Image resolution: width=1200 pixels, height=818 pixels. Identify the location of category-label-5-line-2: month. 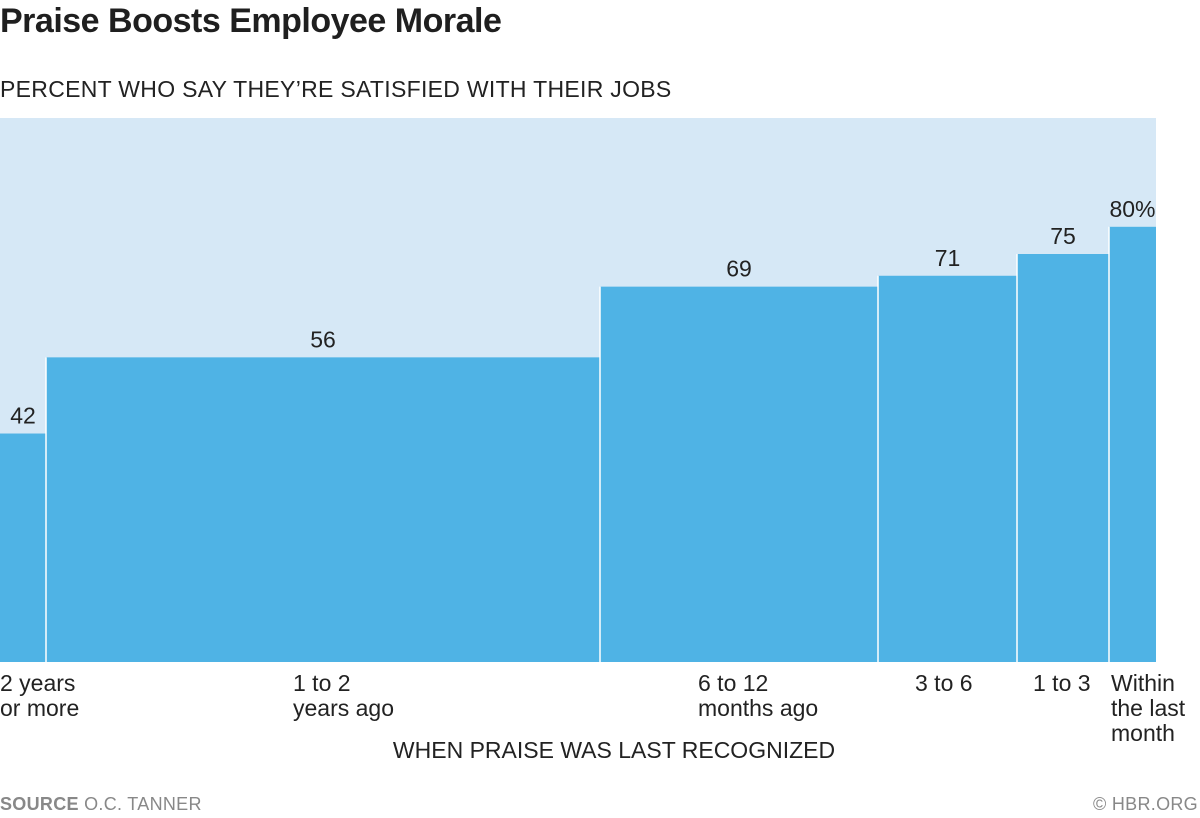
(1143, 733).